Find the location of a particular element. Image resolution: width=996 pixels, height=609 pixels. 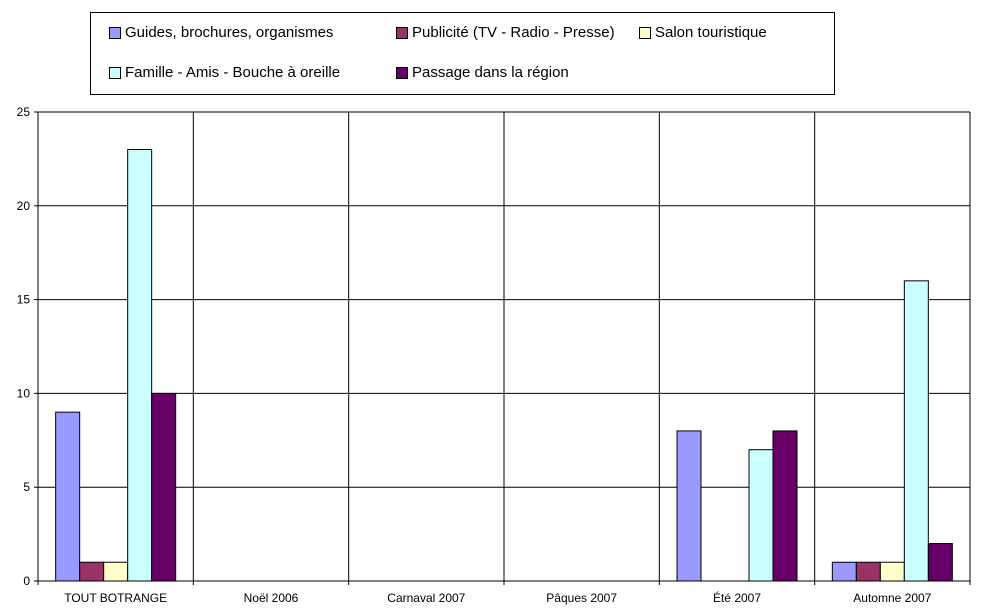

y-tick-label: 0 is located at coordinates (26, 581).